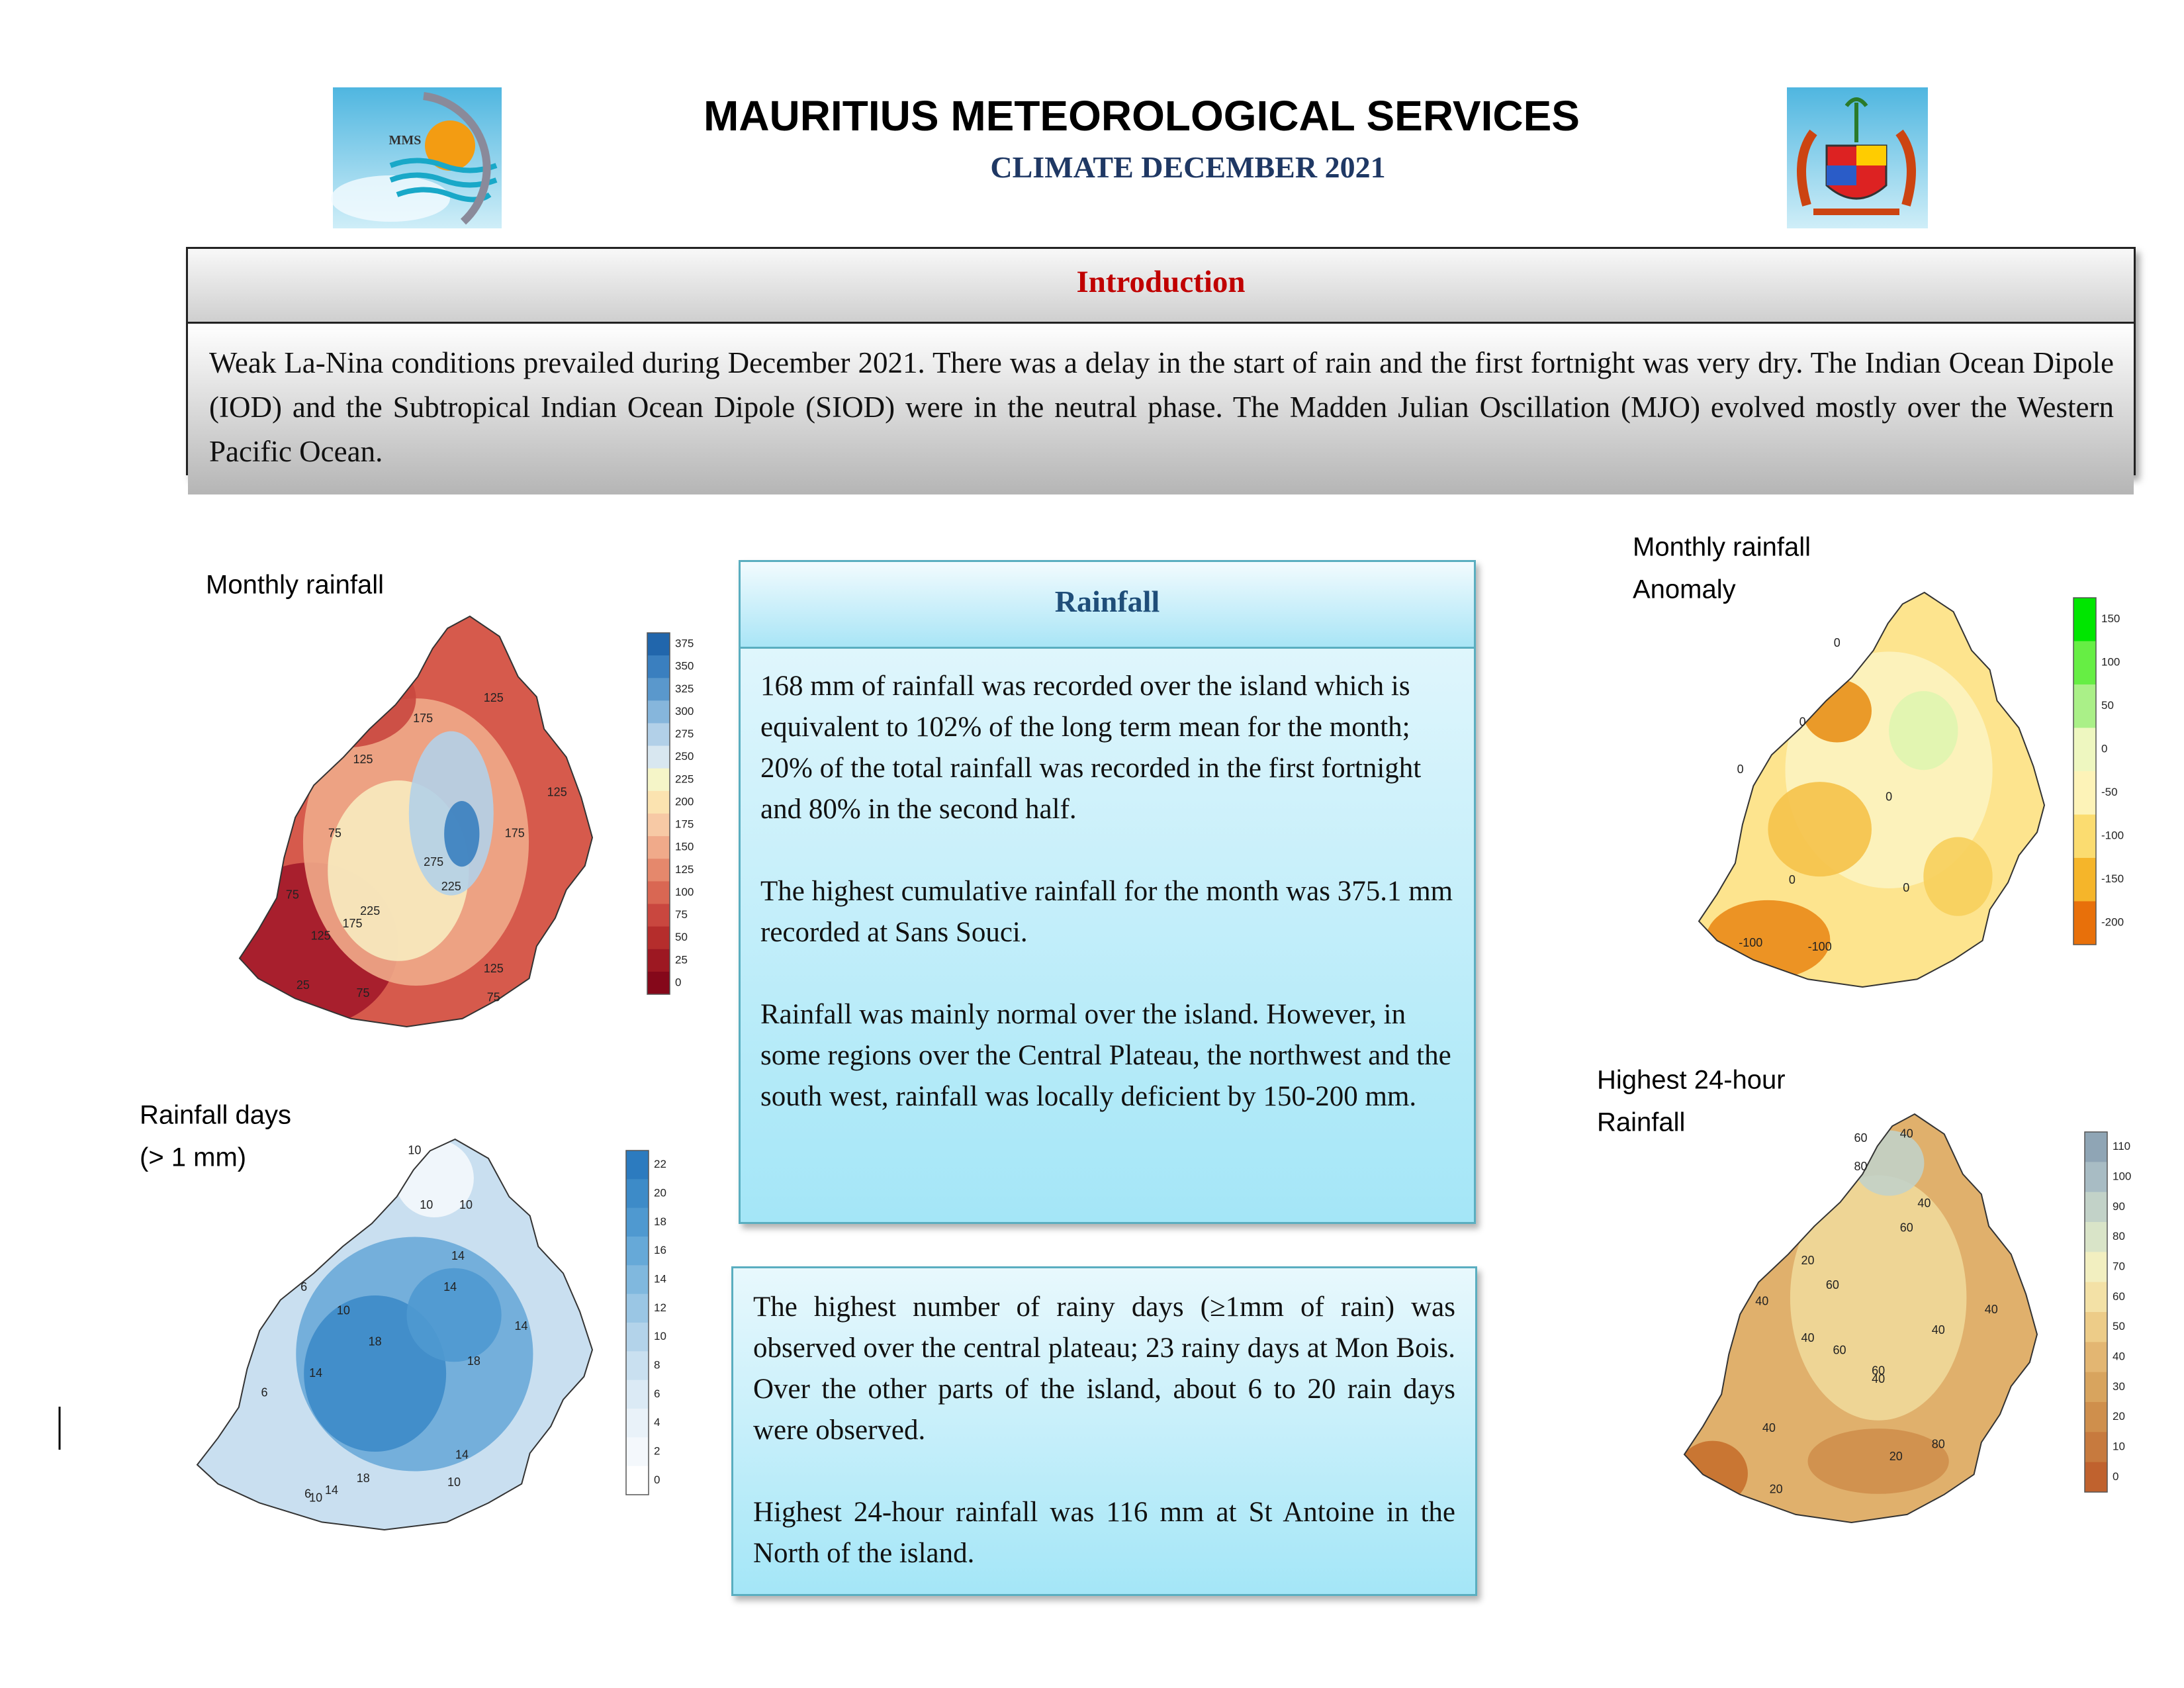 The height and width of the screenshot is (1688, 2184). Describe the element at coordinates (1906, 1134) in the screenshot. I see `contour-label: 40` at that location.